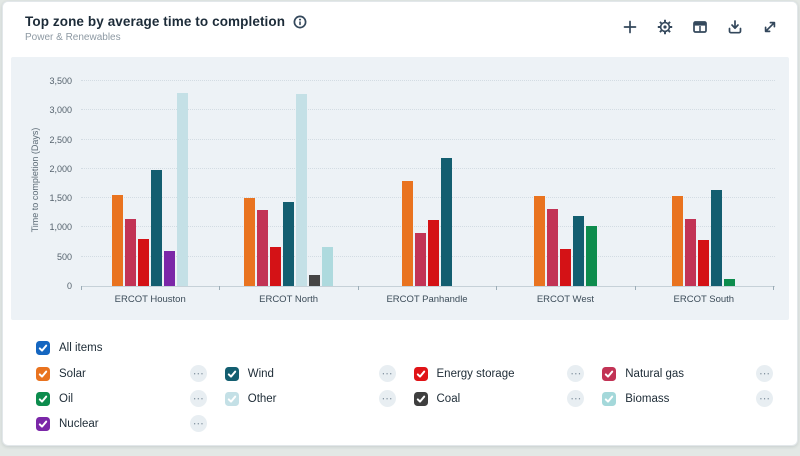 This screenshot has height=456, width=800. I want to click on all-items-checkbox, so click(43, 347).